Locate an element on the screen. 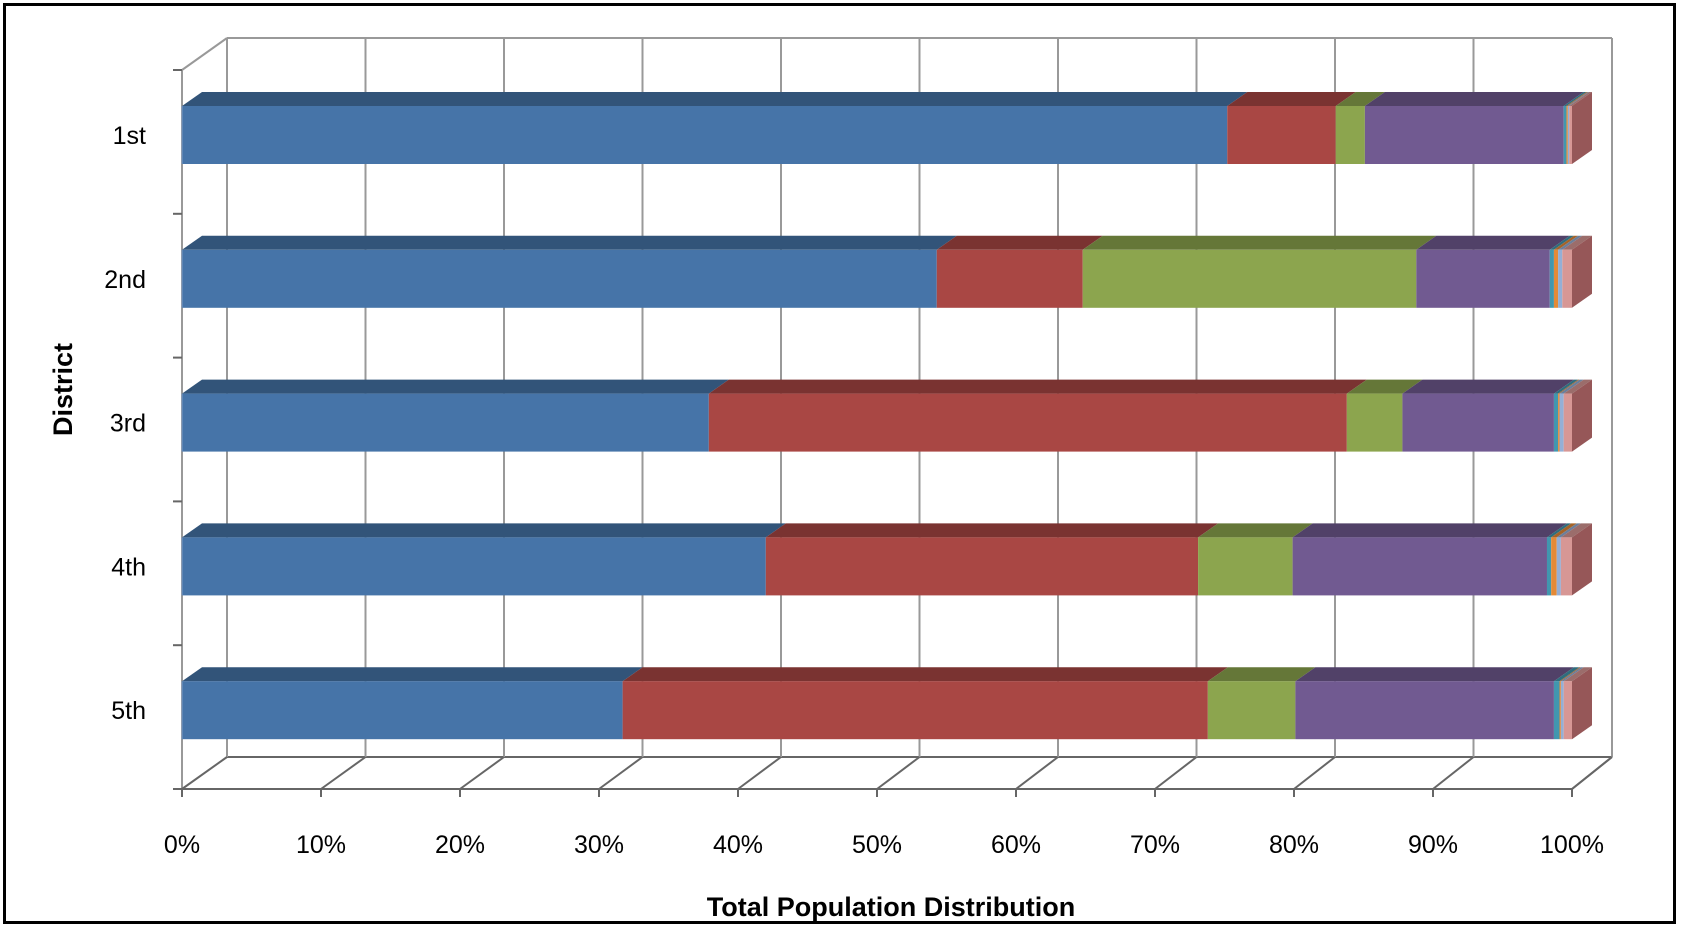 The width and height of the screenshot is (1685, 927). x-tick-label: 20% is located at coordinates (460, 845).